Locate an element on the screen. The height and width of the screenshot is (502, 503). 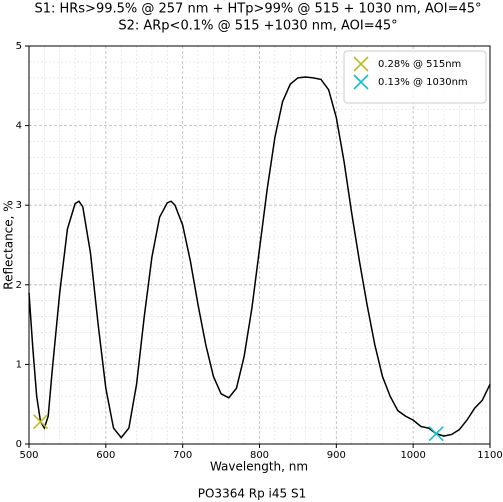
y-axis-label: Reflectance, % is located at coordinates (9, 244).